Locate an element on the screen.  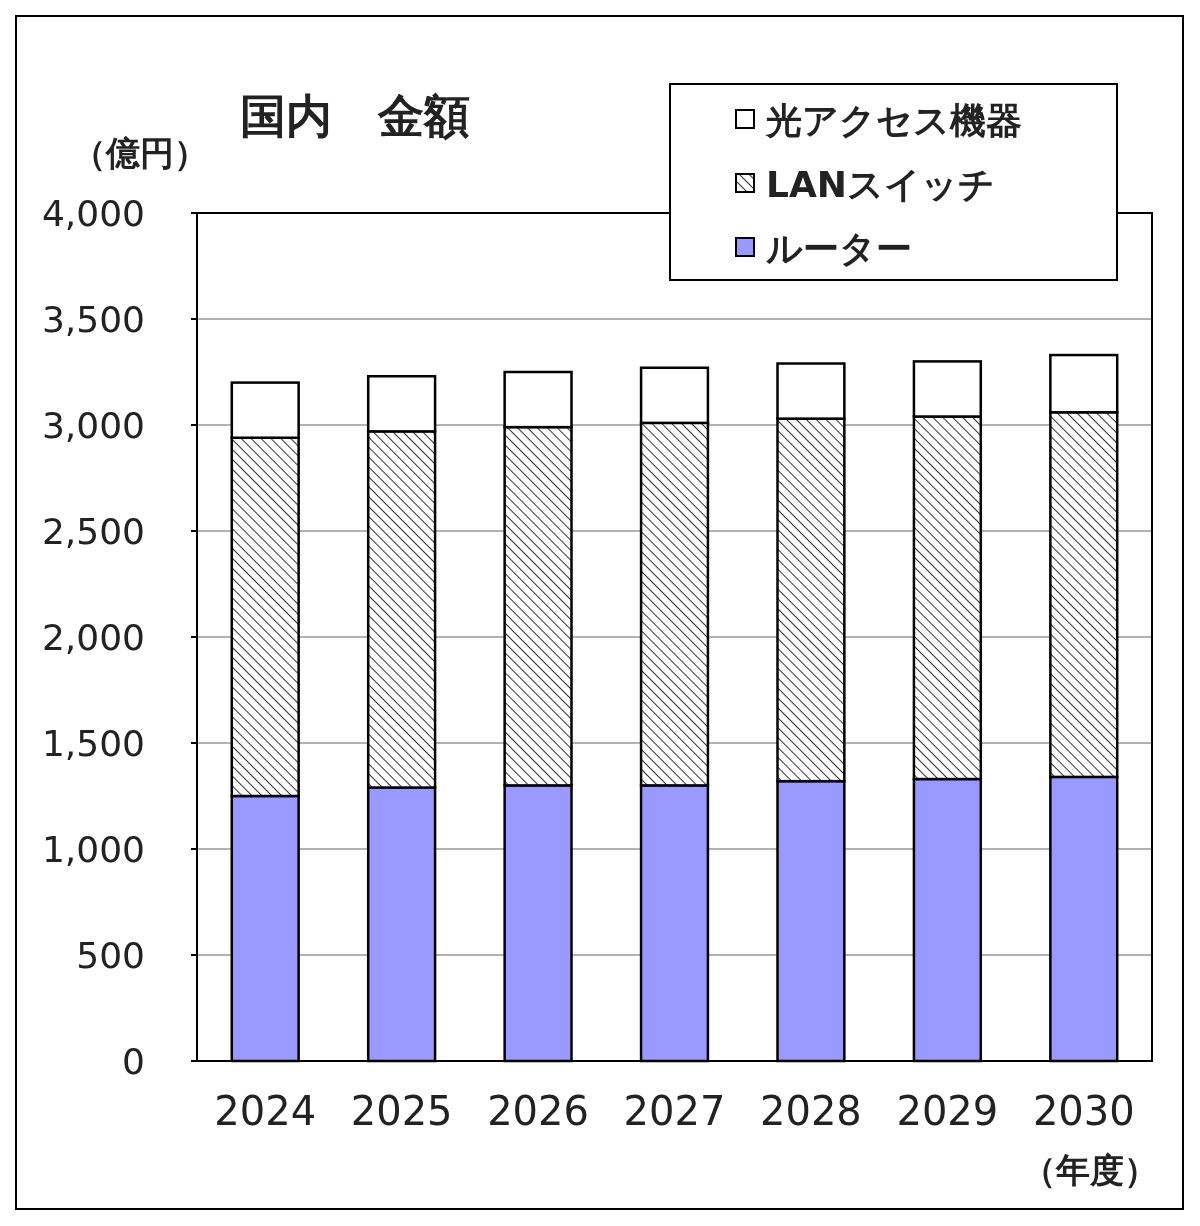
y-tick-label: 1,000 is located at coordinates (93, 849).